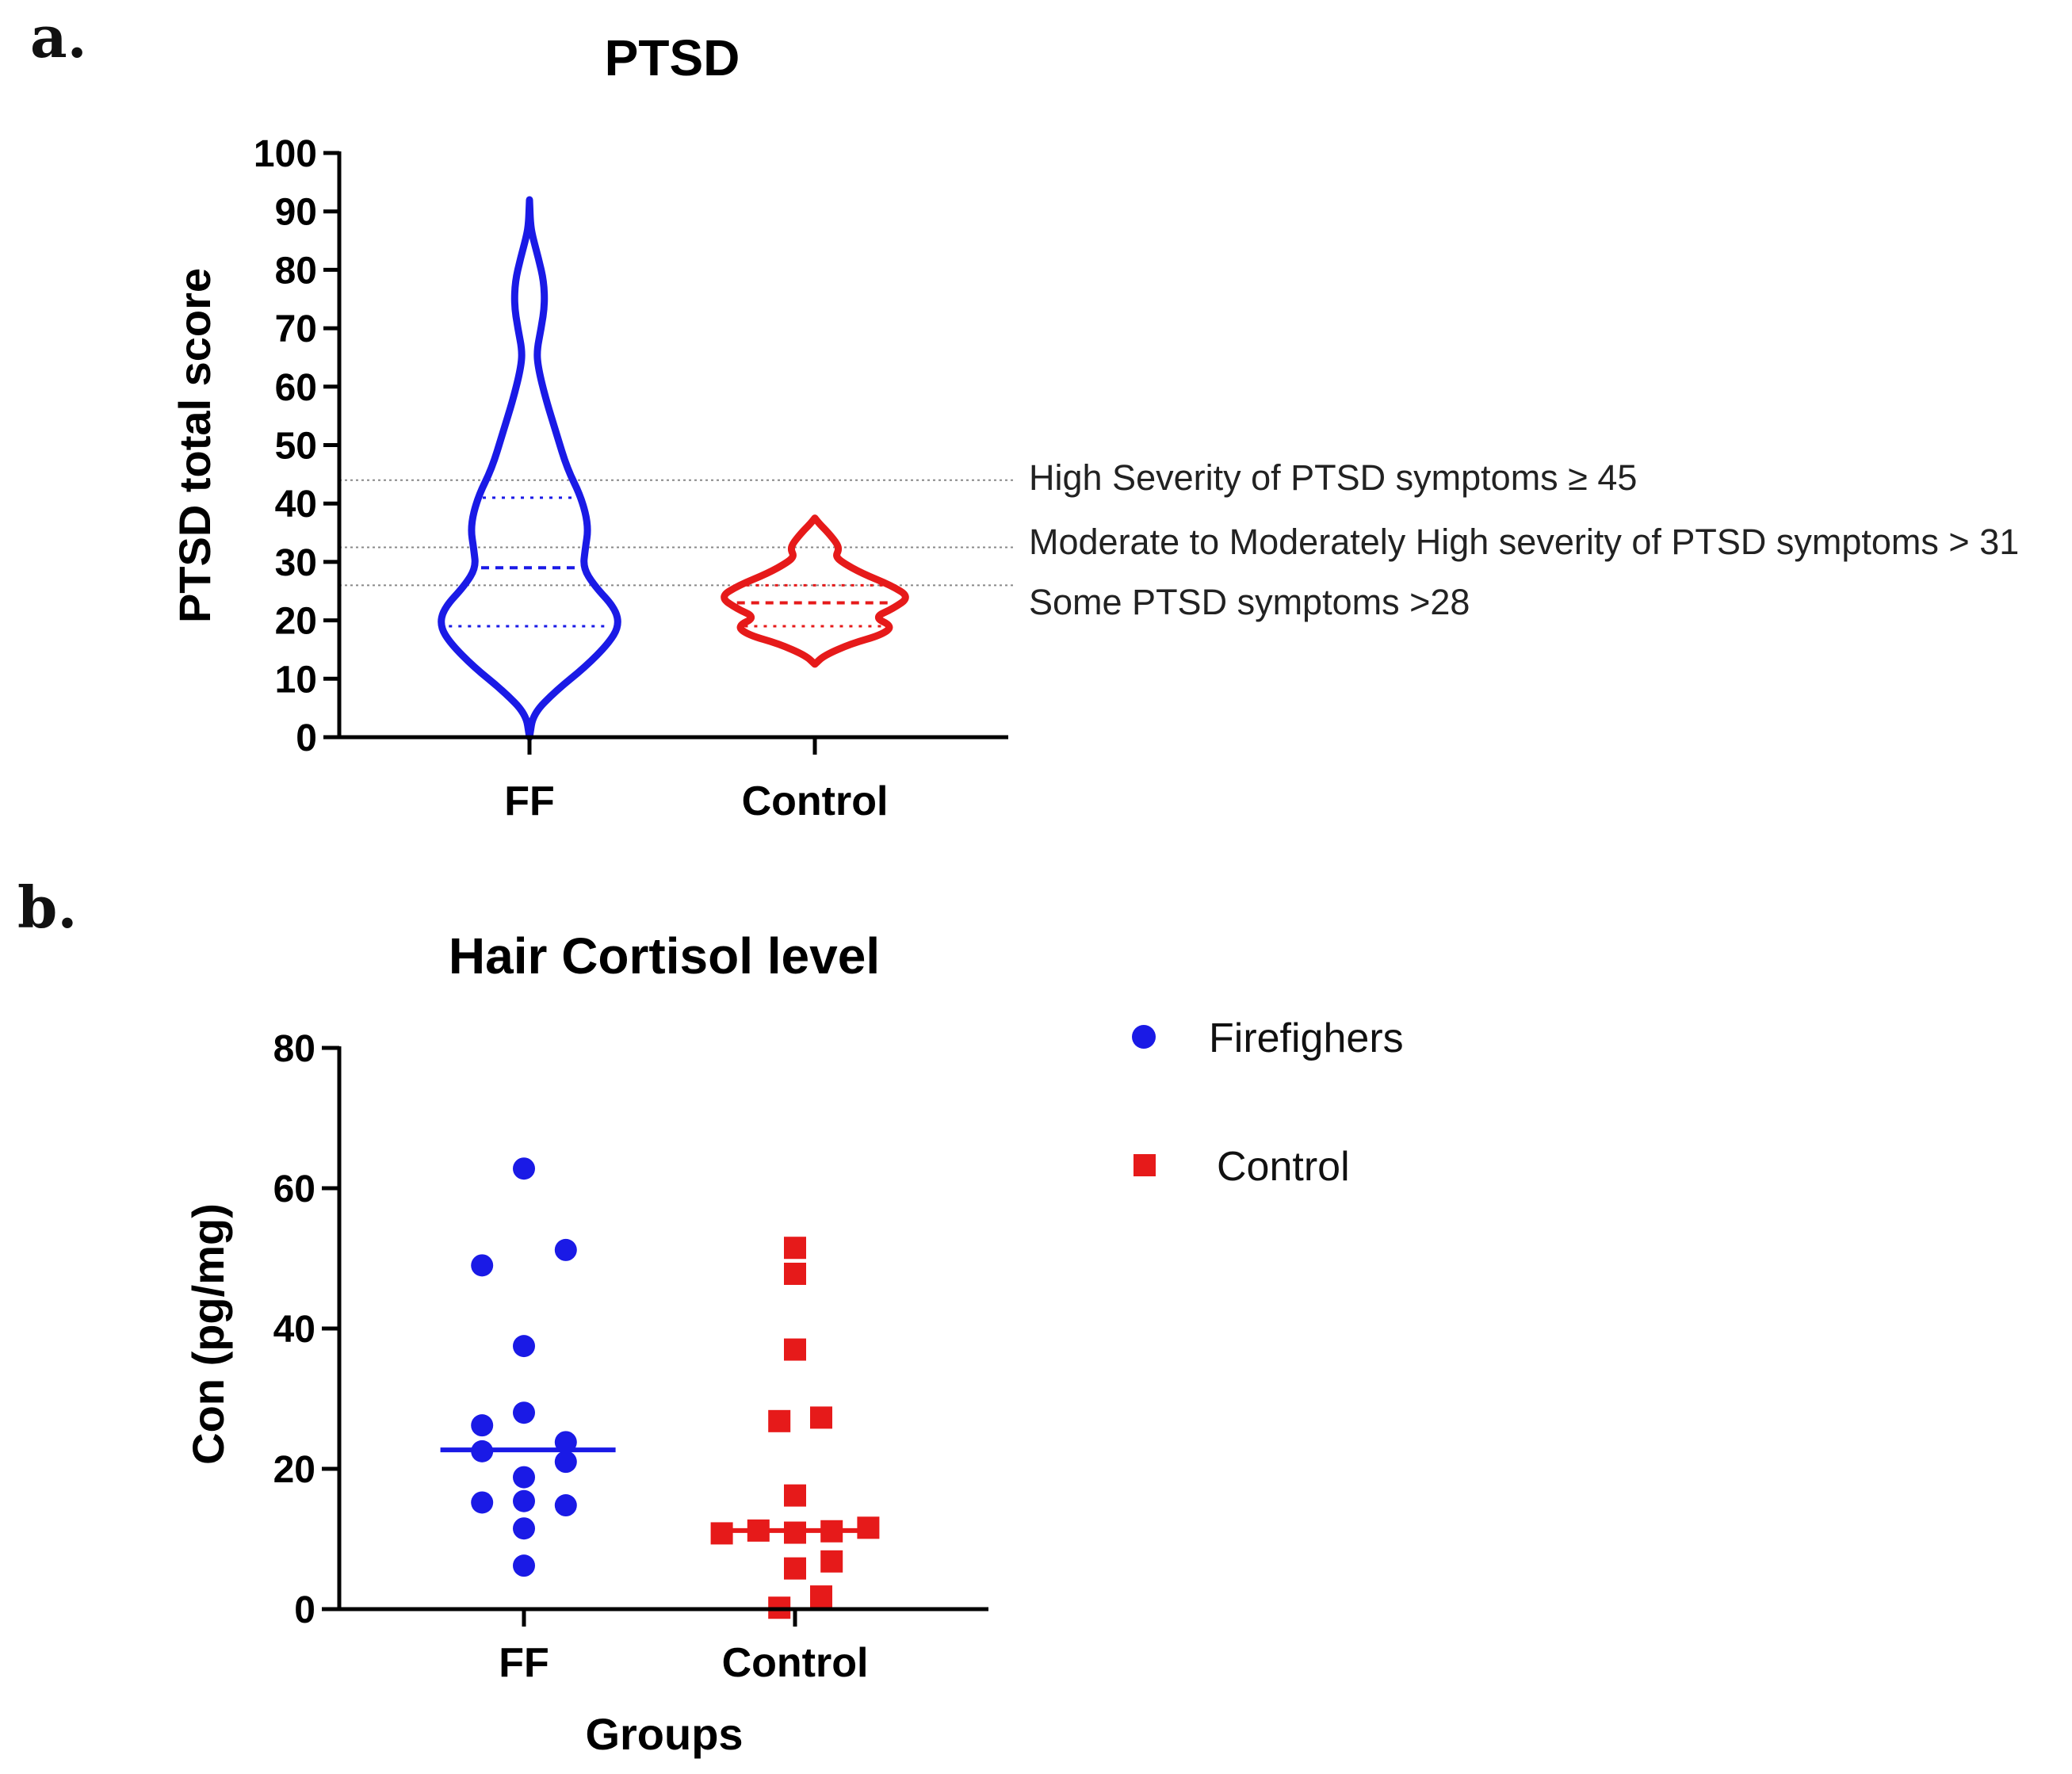 This screenshot has height=1774, width=2072. I want to click on chart-a-y-ticks: 0 10 20 30 40 50 60 70 80 90 100, so click(296, 446).